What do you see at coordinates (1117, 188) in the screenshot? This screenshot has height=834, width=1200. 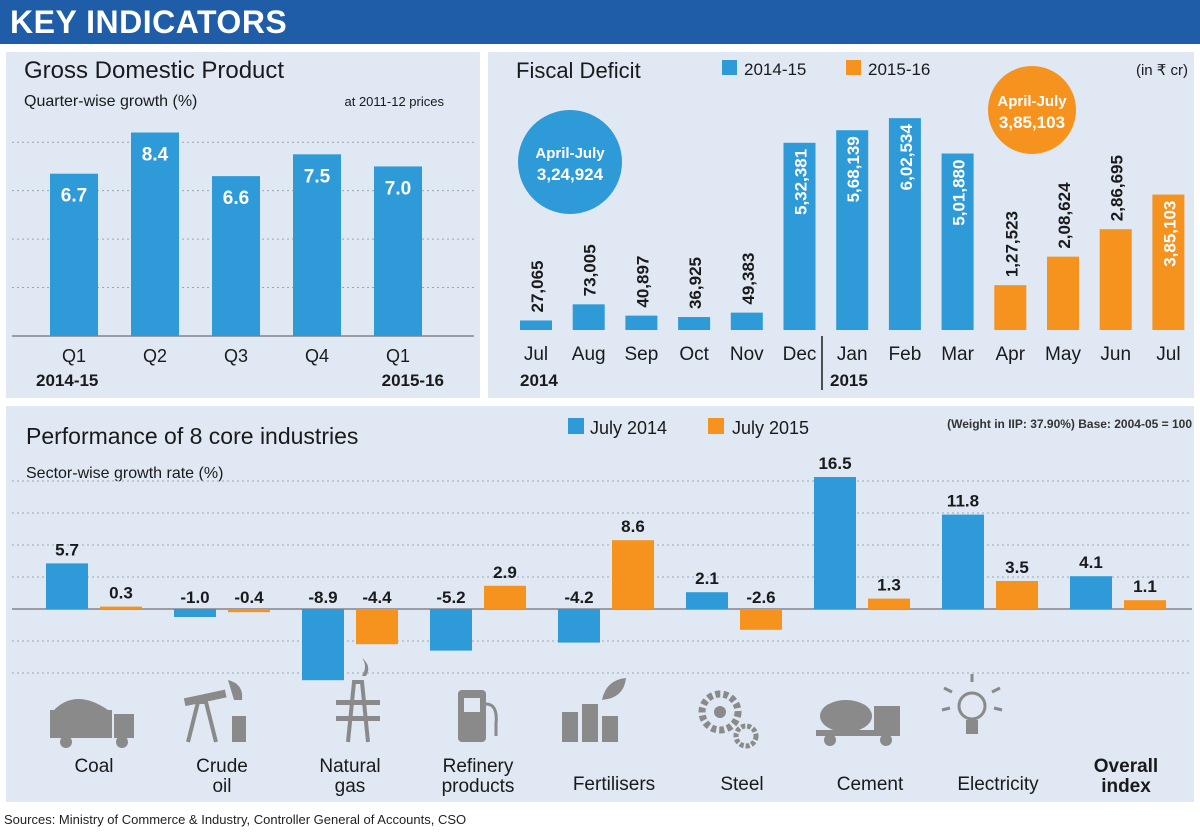 I see `fd-data-label: 2,86,695` at bounding box center [1117, 188].